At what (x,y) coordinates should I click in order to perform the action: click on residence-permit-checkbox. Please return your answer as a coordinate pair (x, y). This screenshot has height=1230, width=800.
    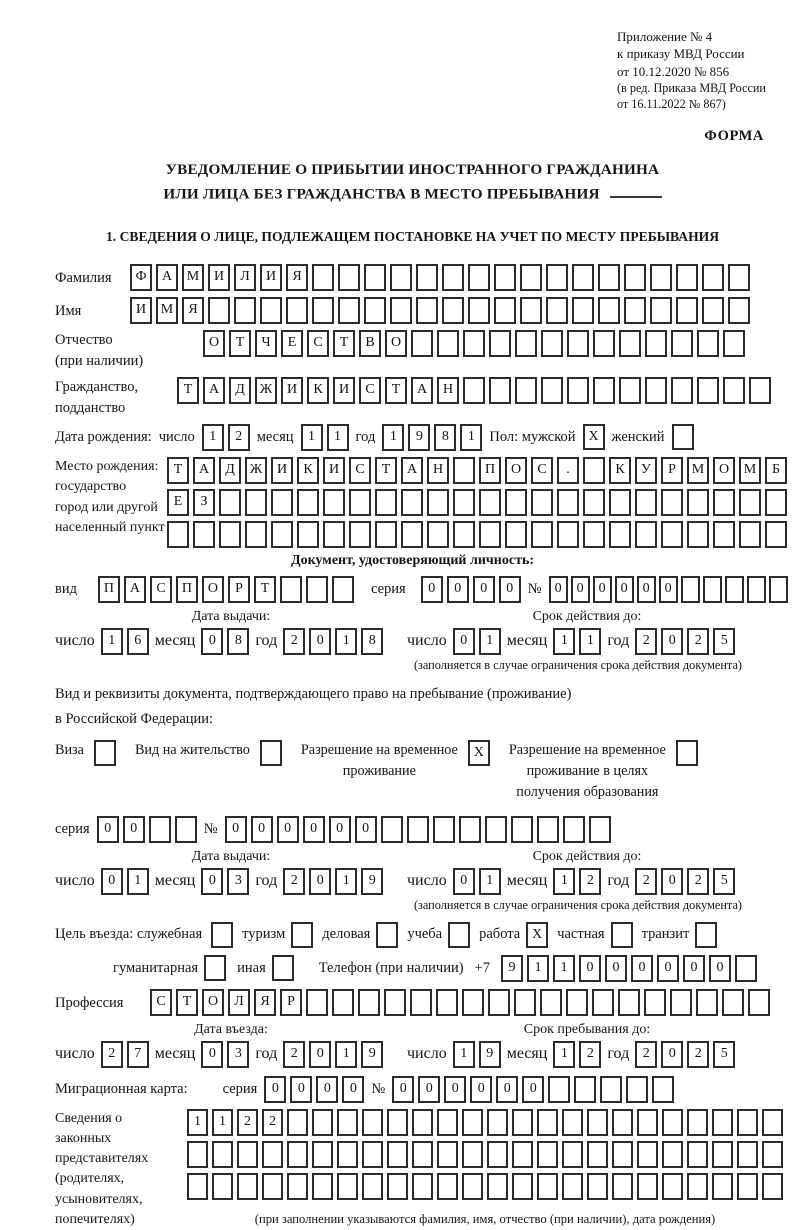
    Looking at the image, I should click on (270, 752).